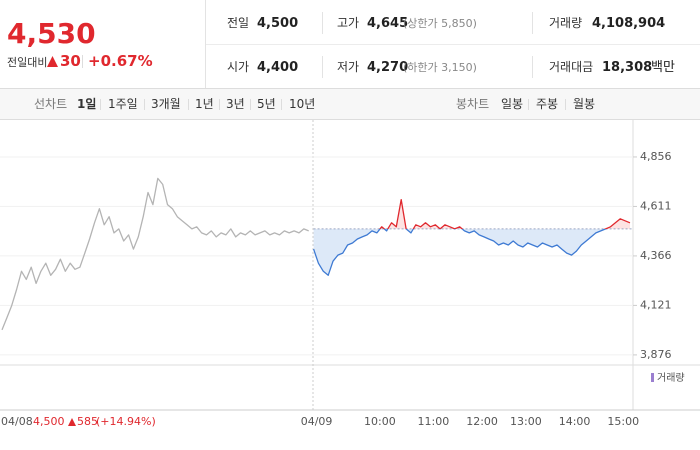 This screenshot has width=700, height=450. Describe the element at coordinates (584, 104) in the screenshot. I see `tab: 월봉` at that location.